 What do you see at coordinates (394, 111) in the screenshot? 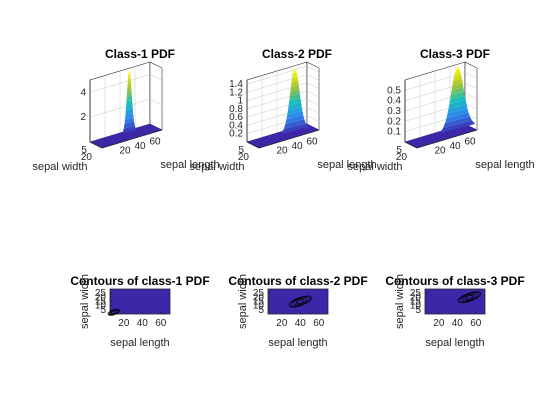
I see `z-tick-label: 0.3` at bounding box center [394, 111].